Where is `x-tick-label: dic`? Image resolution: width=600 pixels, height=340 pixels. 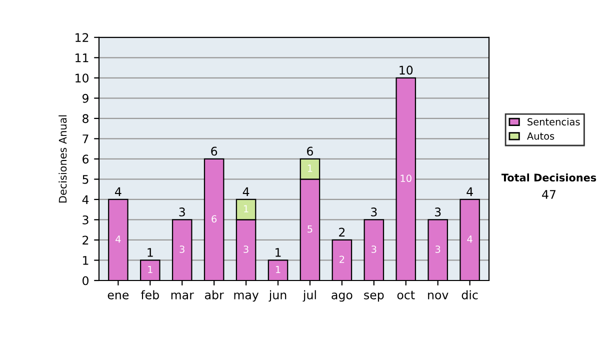
x-tick-label: dic is located at coordinates (470, 295).